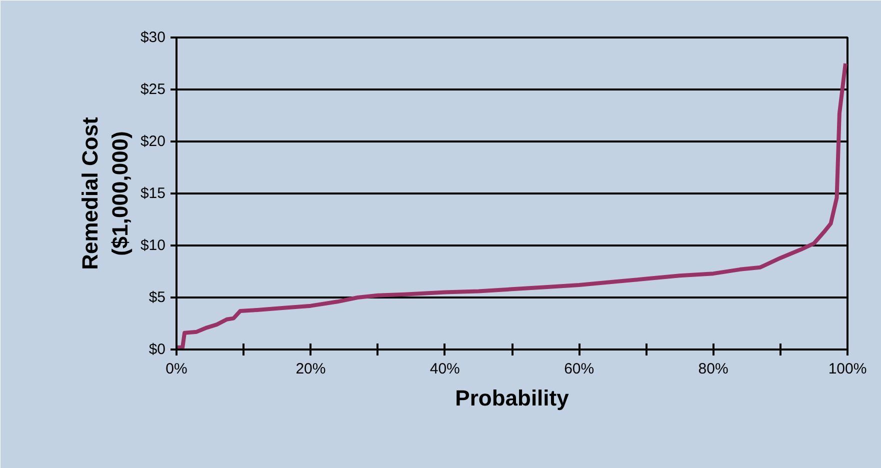 The height and width of the screenshot is (468, 881). What do you see at coordinates (713, 369) in the screenshot?
I see `x-tick-label: 80%` at bounding box center [713, 369].